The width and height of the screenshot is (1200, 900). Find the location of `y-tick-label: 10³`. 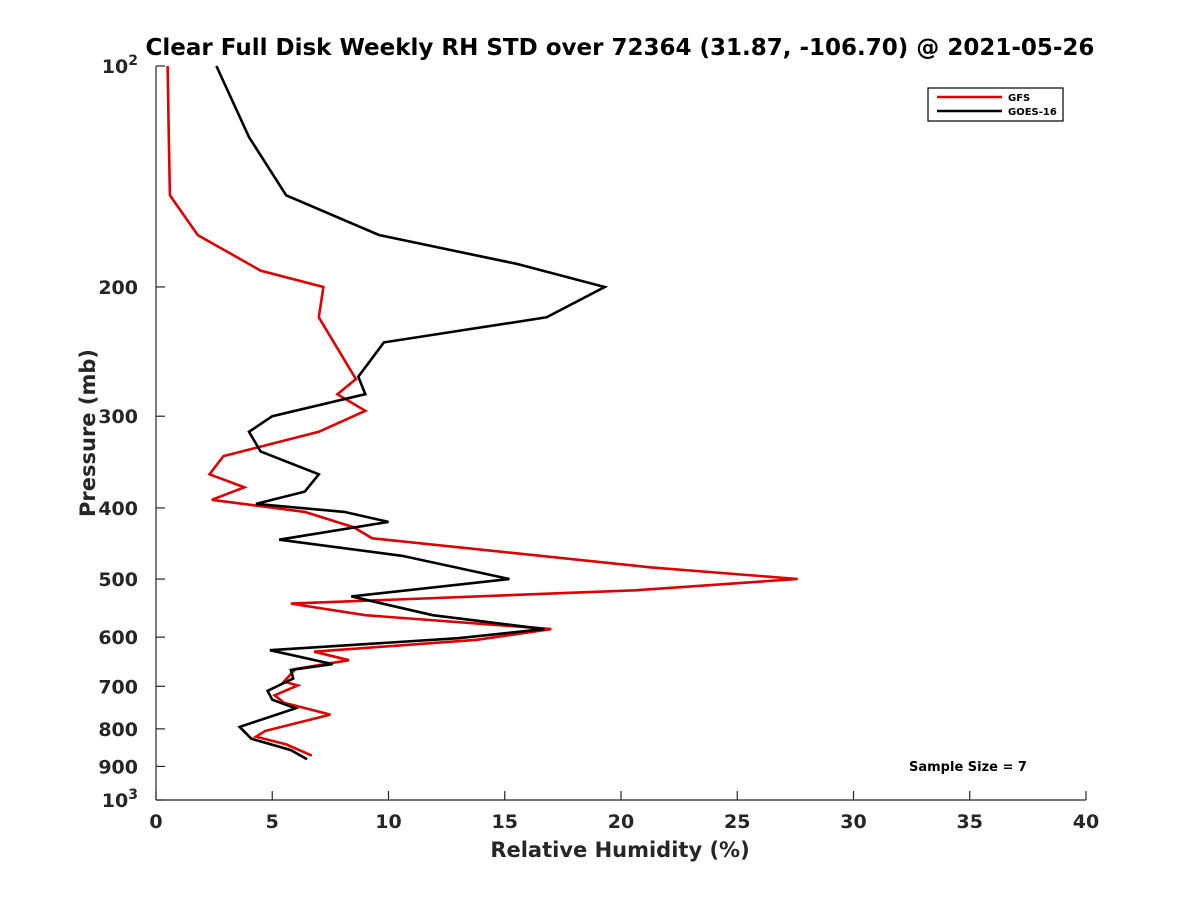

y-tick-label: 10³ is located at coordinates (120, 799).